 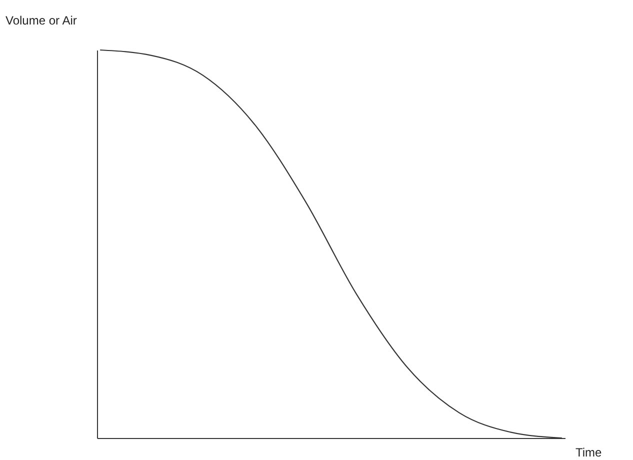 I want to click on x-axis-title: Time, so click(x=589, y=453).